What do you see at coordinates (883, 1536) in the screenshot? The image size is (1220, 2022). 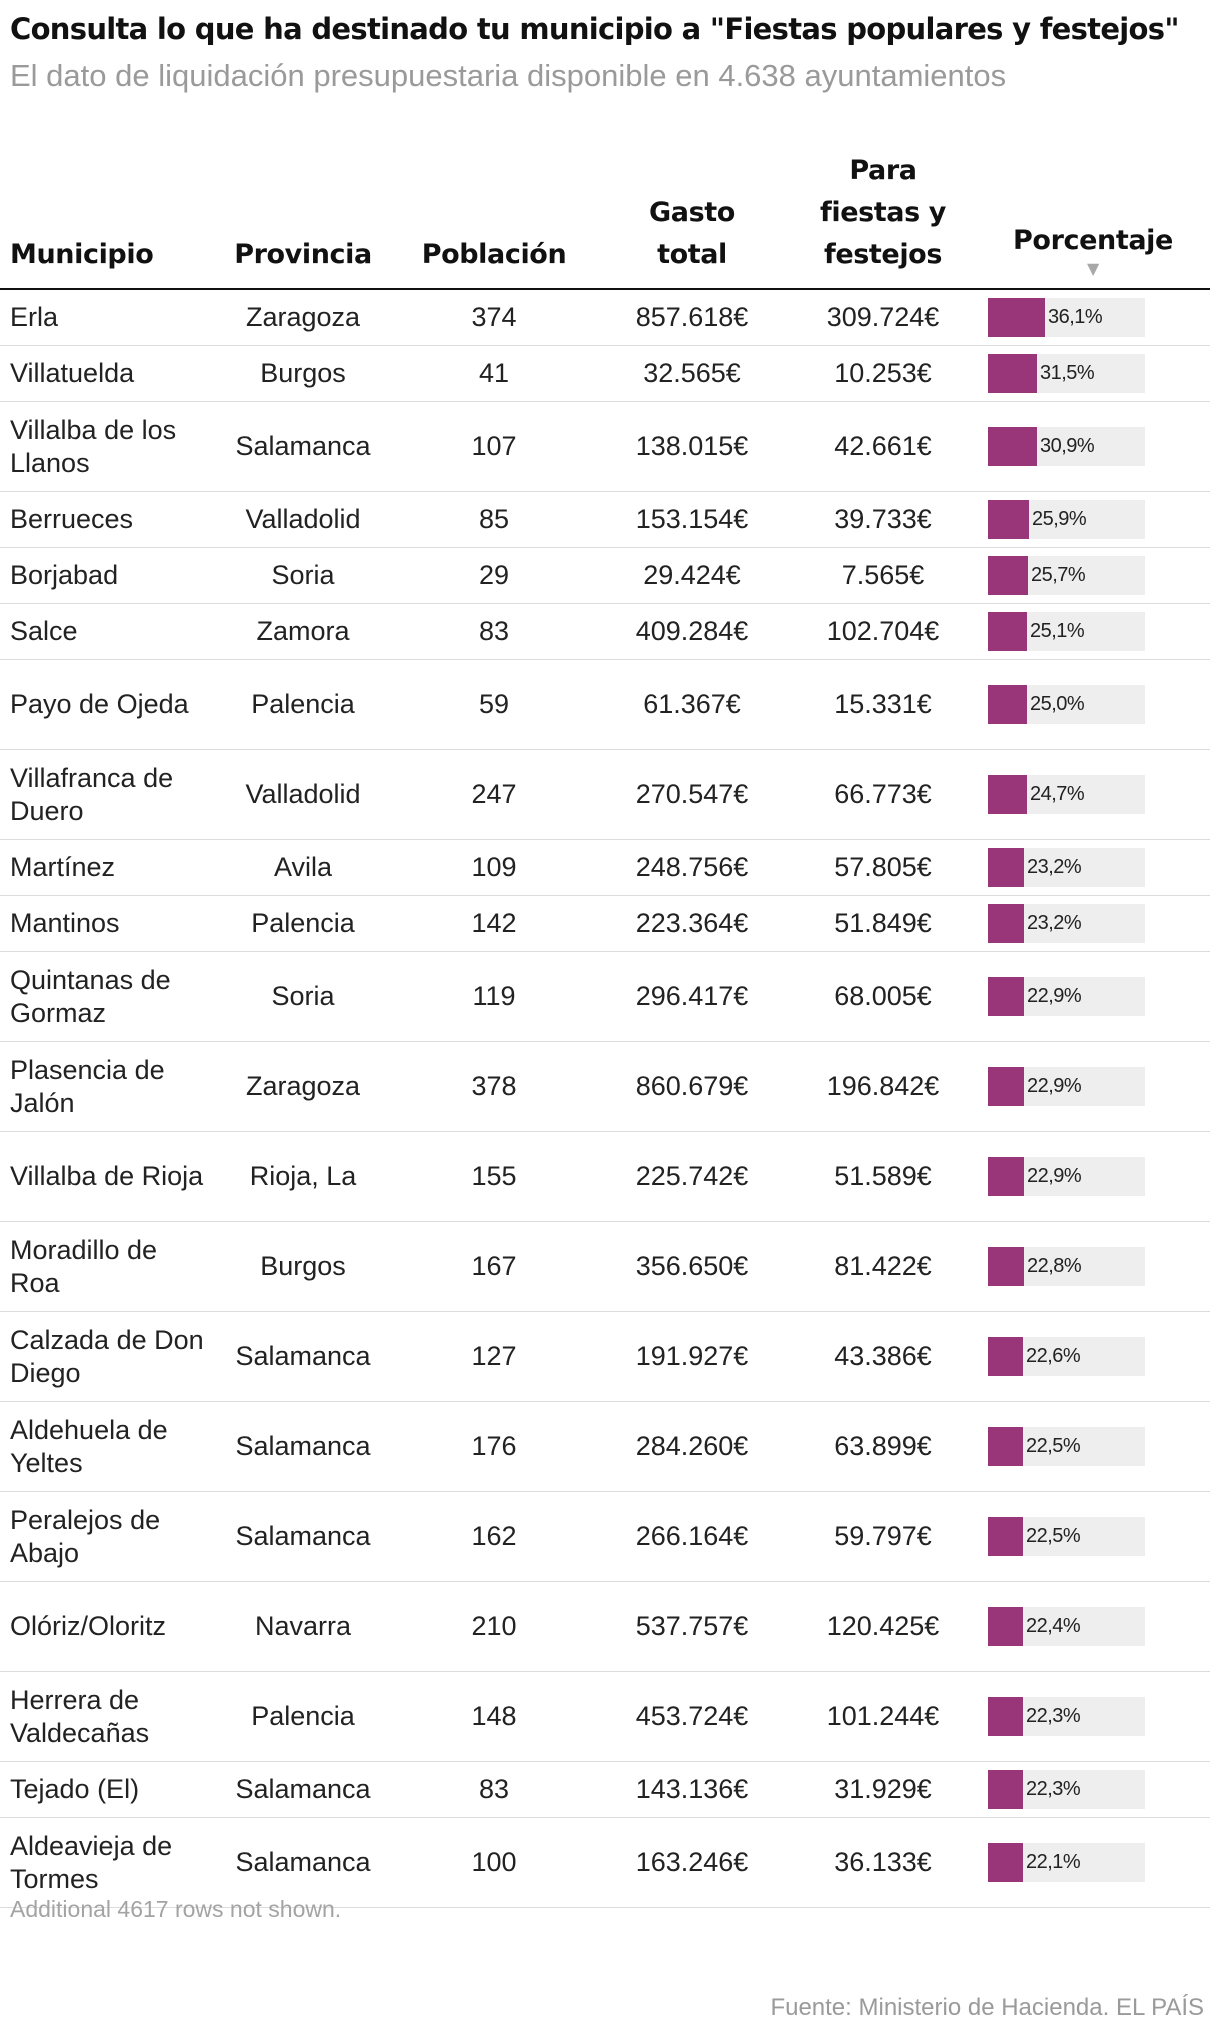 I see `cell-fiestas: 59.797€` at bounding box center [883, 1536].